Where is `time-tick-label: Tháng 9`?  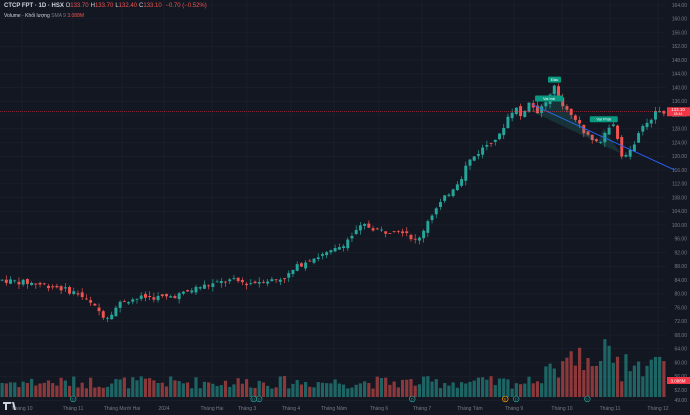 time-tick-label: Tháng 9 is located at coordinates (514, 409).